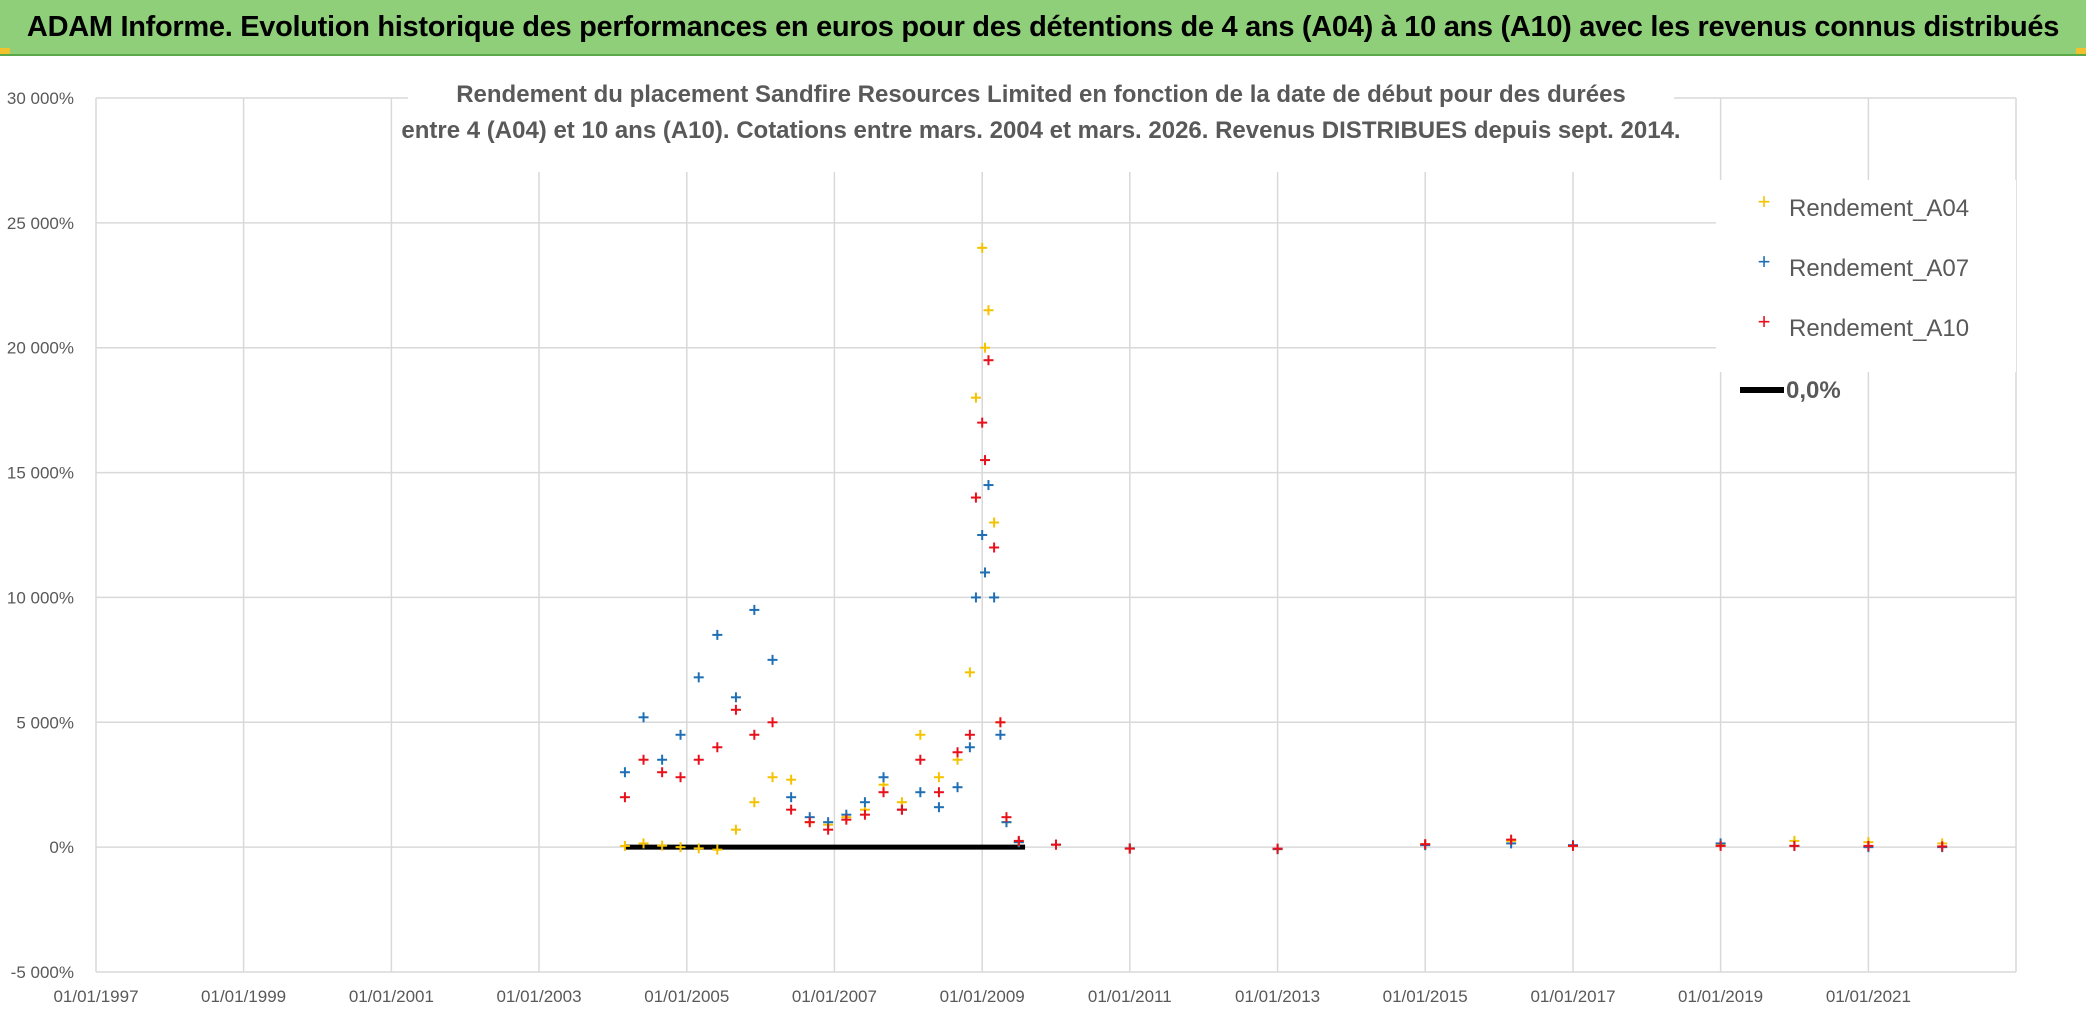 The image size is (2086, 1031). What do you see at coordinates (1764, 201) in the screenshot?
I see `legend-marker-a04: +` at bounding box center [1764, 201].